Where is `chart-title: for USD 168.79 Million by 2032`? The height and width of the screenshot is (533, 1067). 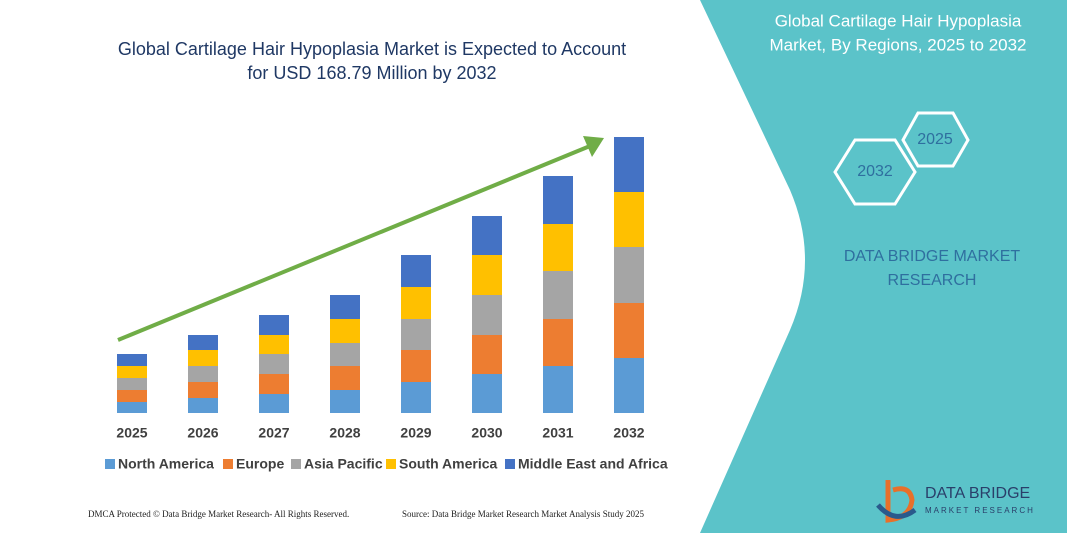
chart-title: for USD 168.79 Million by 2032 is located at coordinates (371, 73).